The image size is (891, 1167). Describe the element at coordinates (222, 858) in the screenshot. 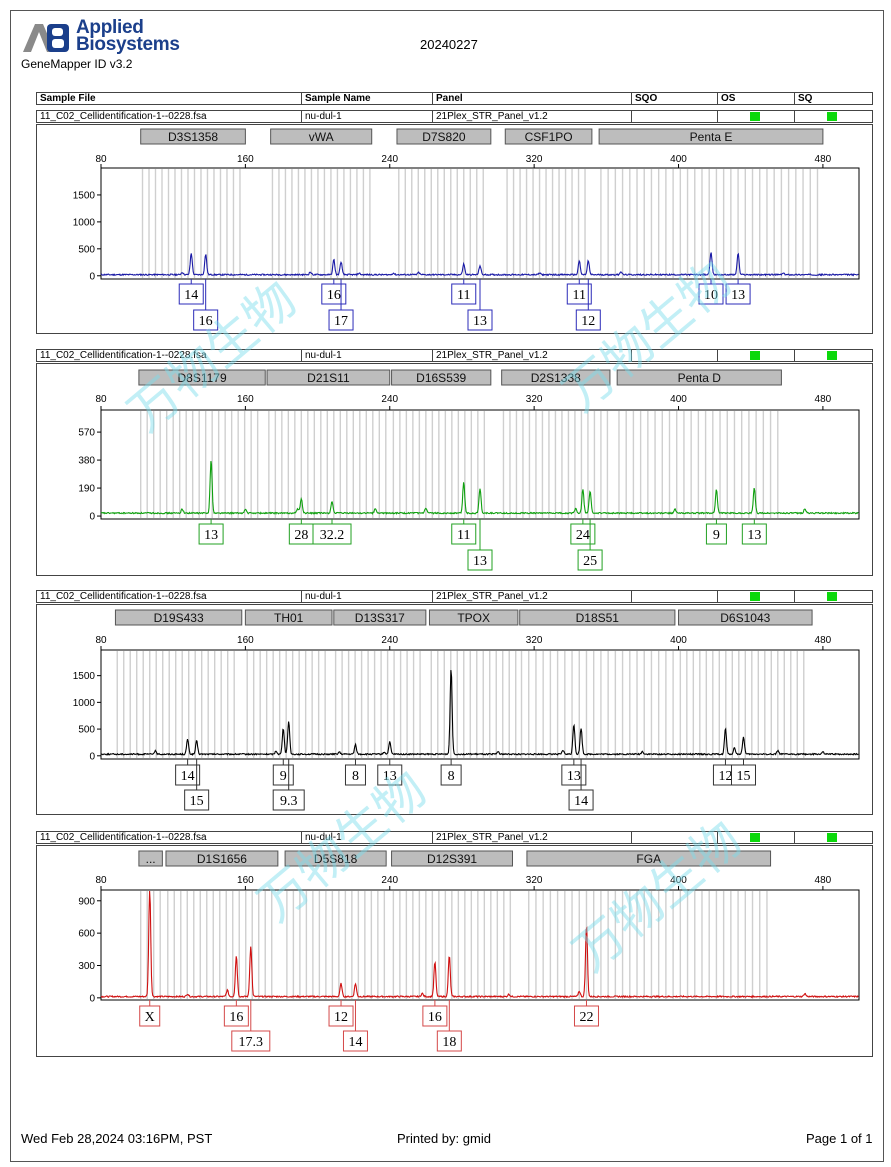

I see `locus-bar: D1S1656` at that location.